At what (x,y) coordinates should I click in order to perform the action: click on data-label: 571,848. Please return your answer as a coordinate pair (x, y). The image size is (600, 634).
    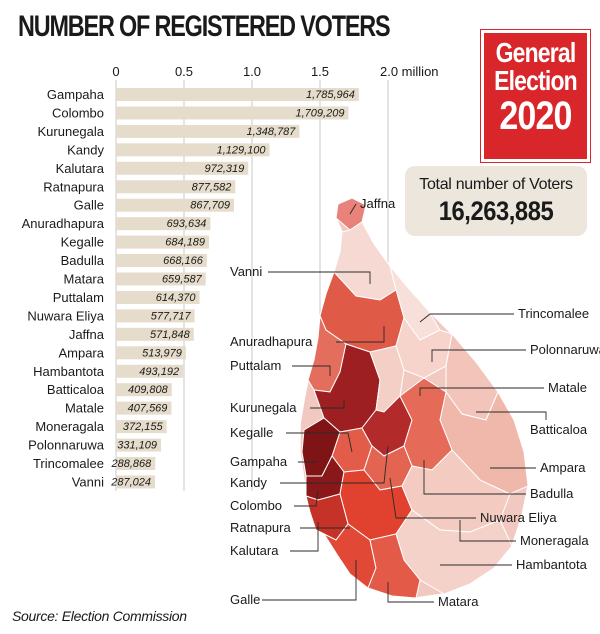
    Looking at the image, I should click on (170, 335).